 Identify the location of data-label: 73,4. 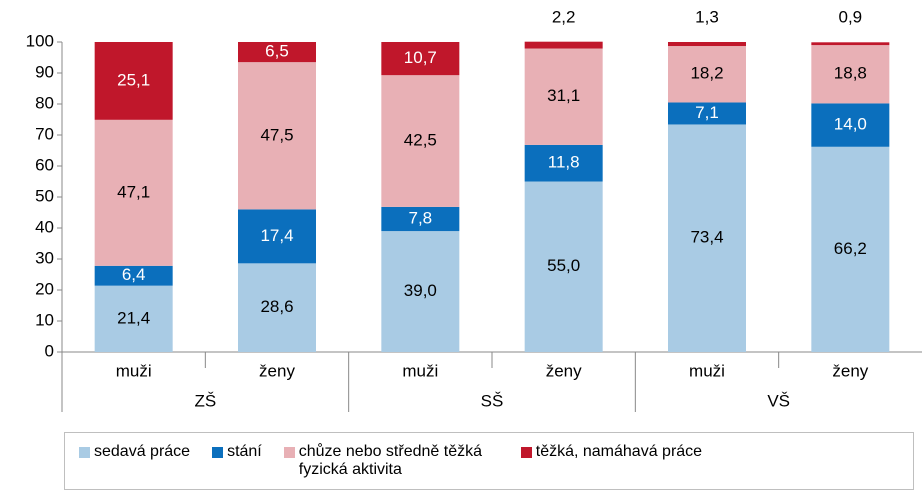
(706, 237).